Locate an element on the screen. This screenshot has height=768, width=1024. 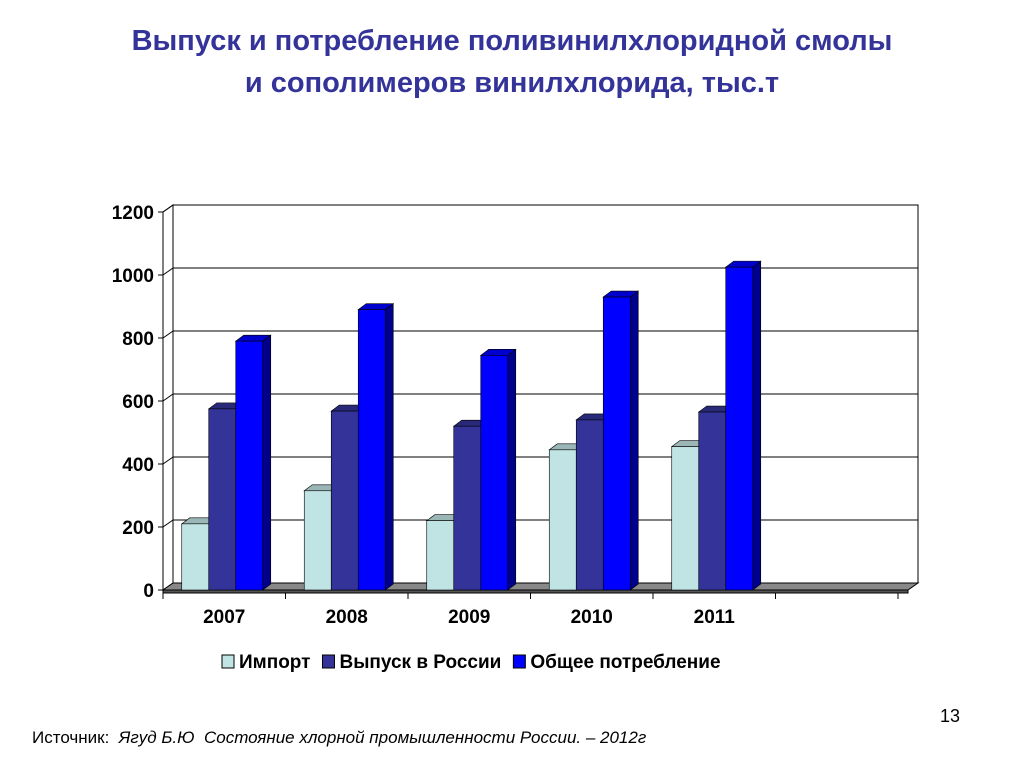
y-tick-label: 1200 is located at coordinates (133, 213).